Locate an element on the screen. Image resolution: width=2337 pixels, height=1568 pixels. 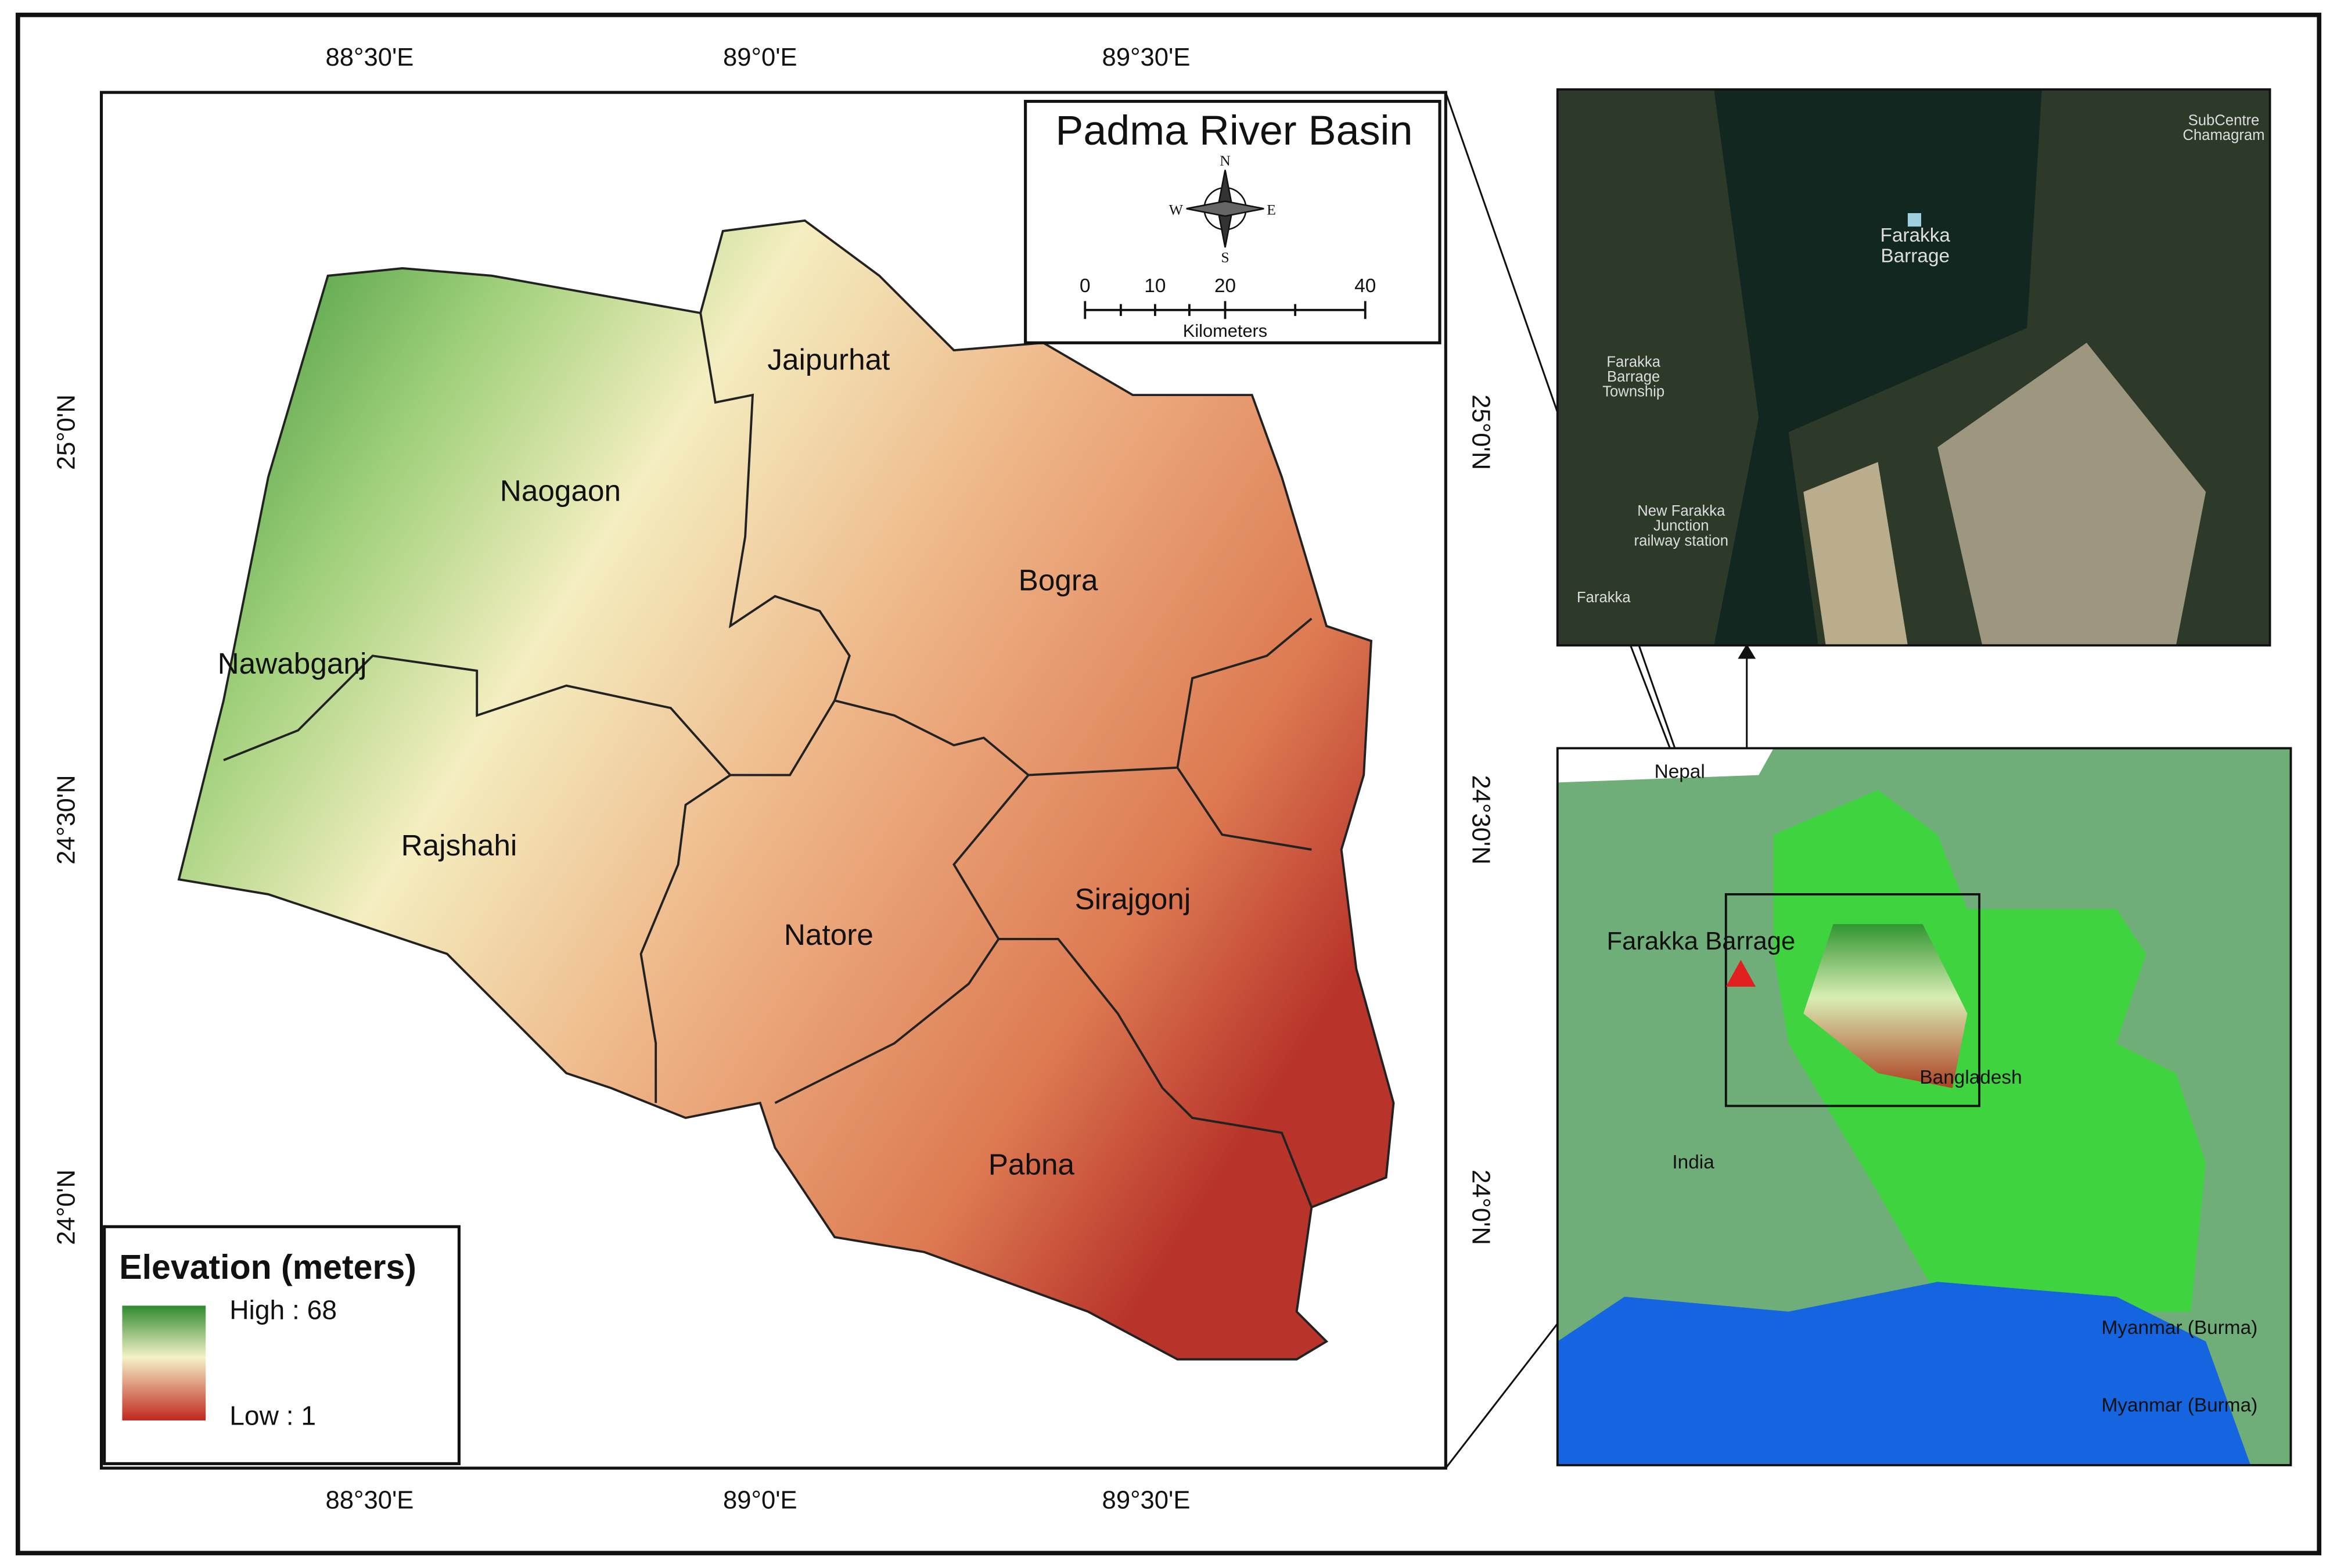
location-frame is located at coordinates (1924, 1106).